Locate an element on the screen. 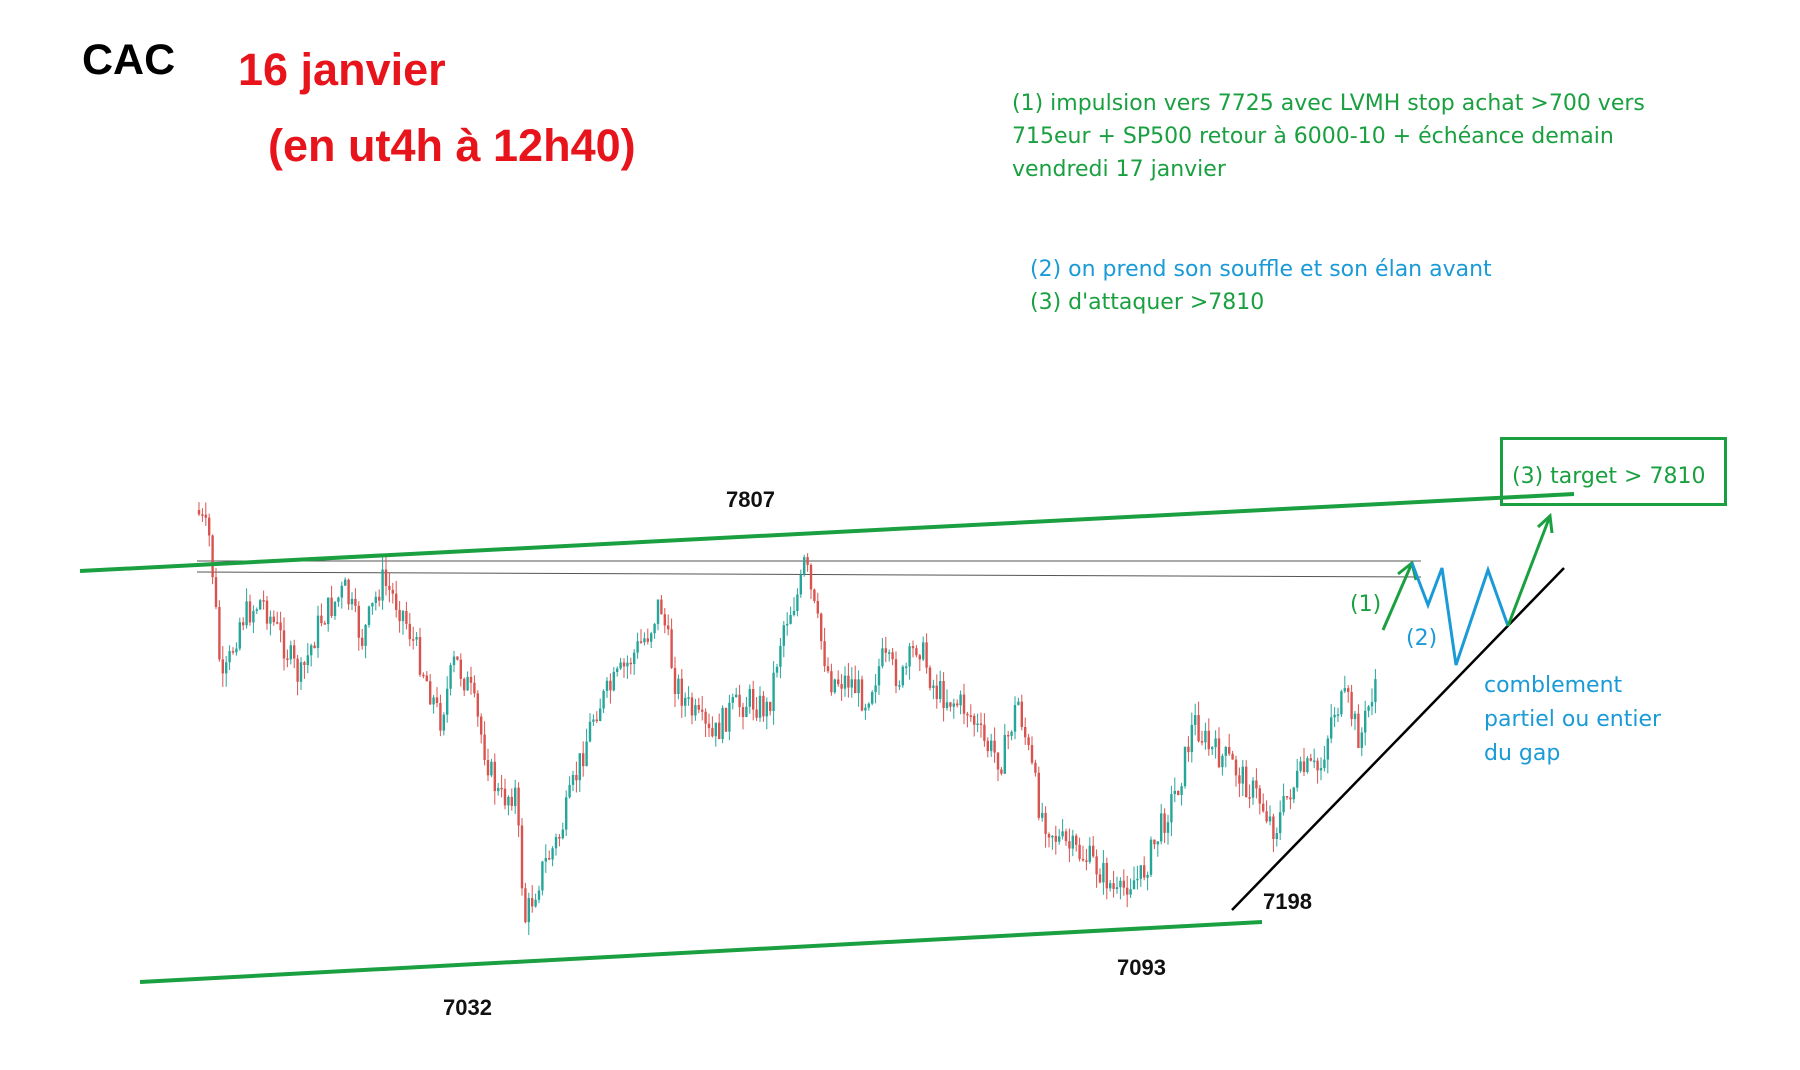  wave-1-label: (1) is located at coordinates (1366, 604).